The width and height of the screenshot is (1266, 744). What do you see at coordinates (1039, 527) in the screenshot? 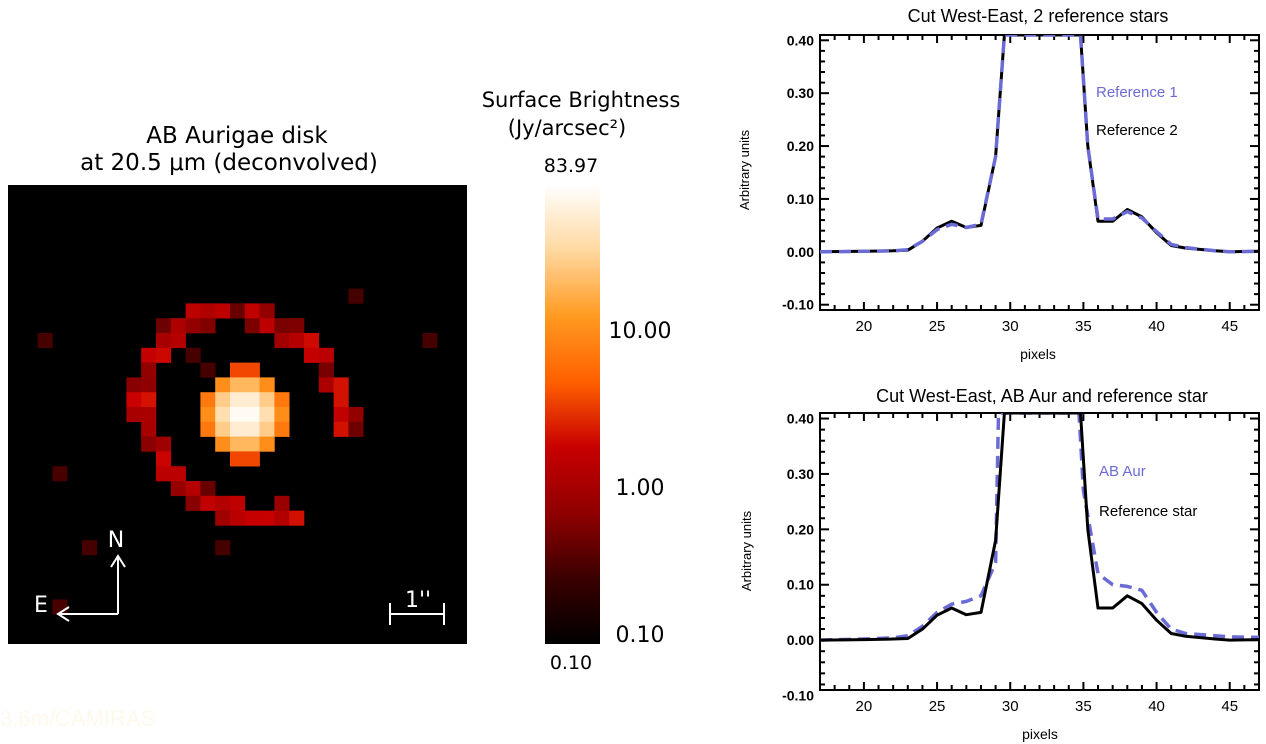
I see `series-line-ab-aur` at bounding box center [1039, 527].